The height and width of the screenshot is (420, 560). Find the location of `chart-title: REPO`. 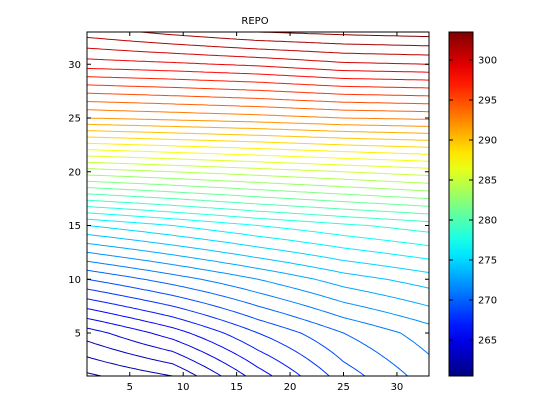

chart-title: REPO is located at coordinates (254, 21).